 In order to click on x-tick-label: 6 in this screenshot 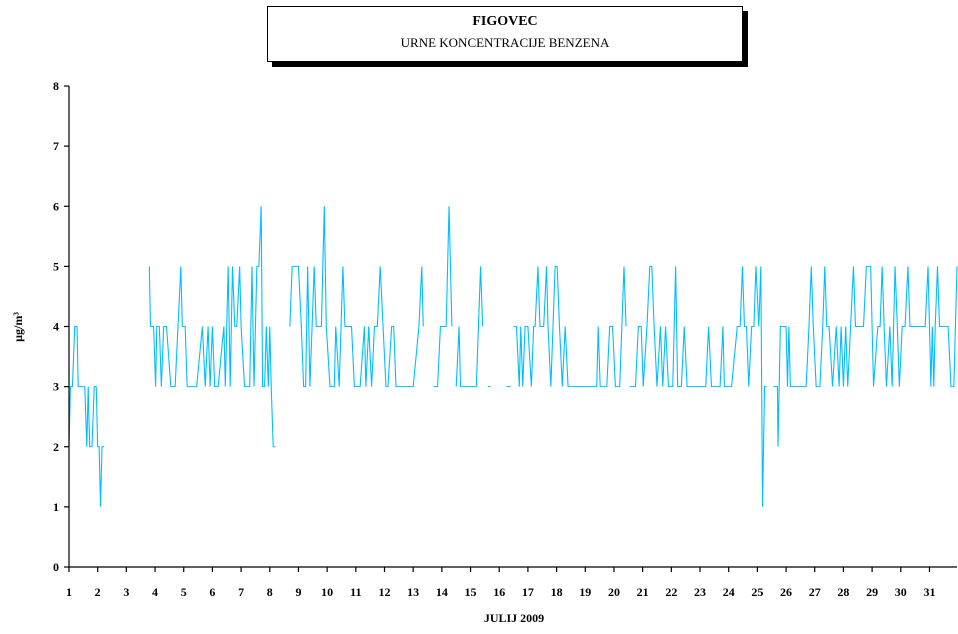, I will do `click(212, 592)`.